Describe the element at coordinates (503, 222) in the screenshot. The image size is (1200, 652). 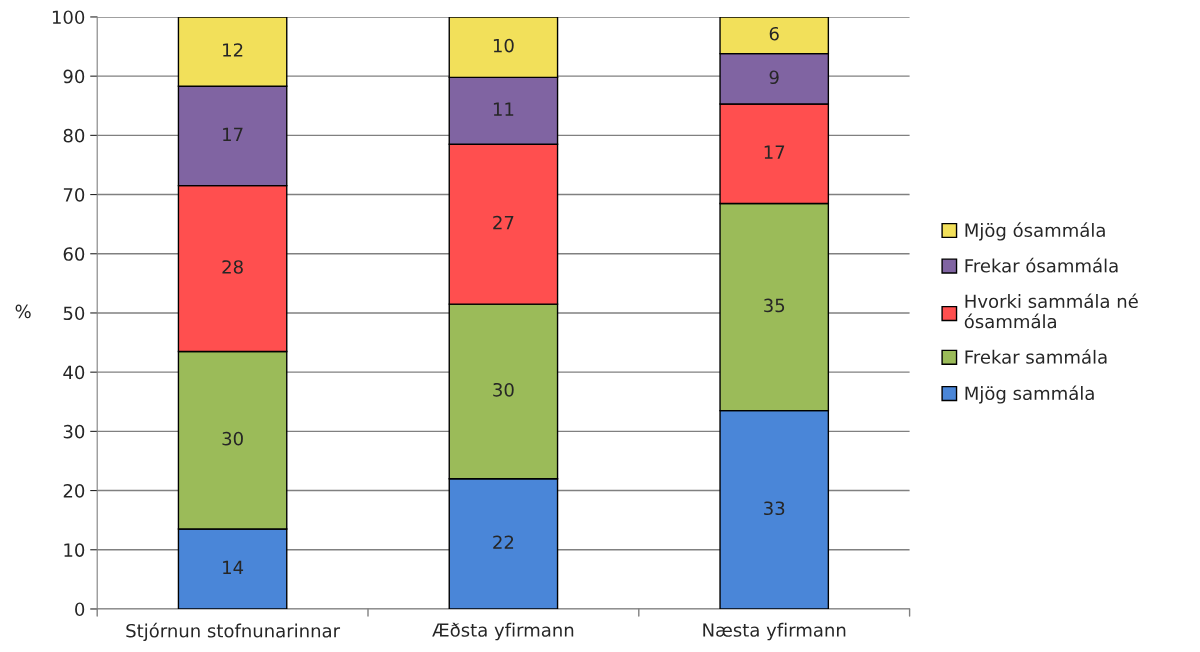
I see `data-label: 27` at that location.